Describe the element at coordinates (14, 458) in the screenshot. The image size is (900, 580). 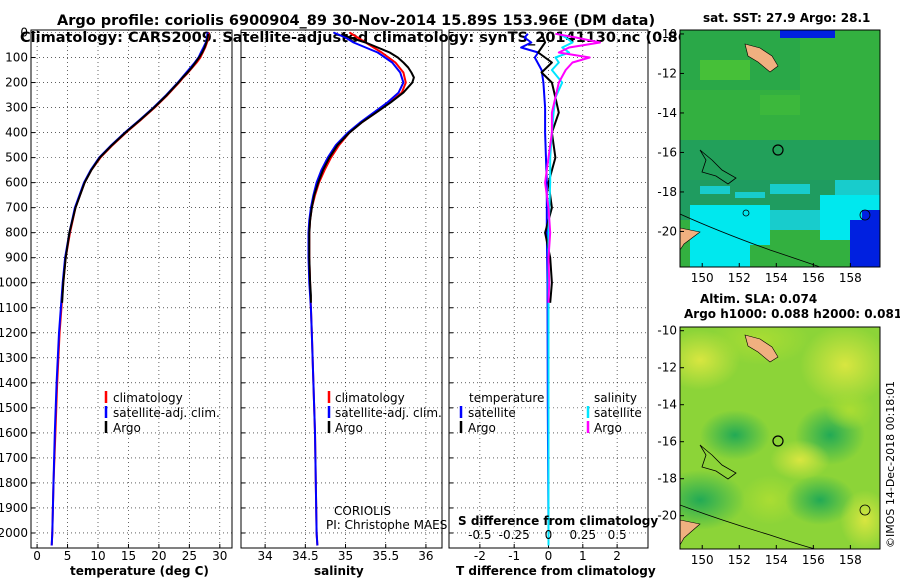
I see `y-tick-label: 1700` at that location.